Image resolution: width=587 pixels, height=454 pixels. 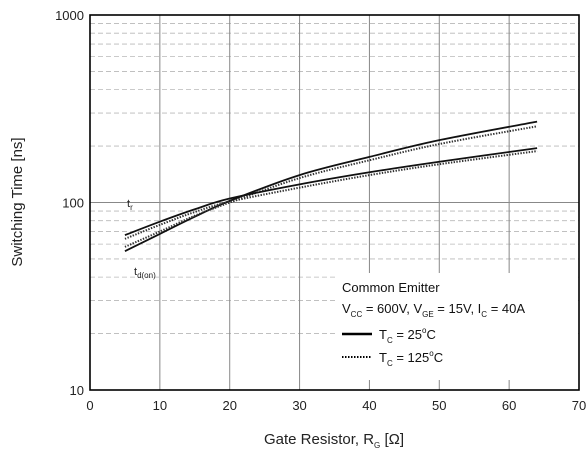 I want to click on x-tick-label: 10, so click(x=160, y=405).